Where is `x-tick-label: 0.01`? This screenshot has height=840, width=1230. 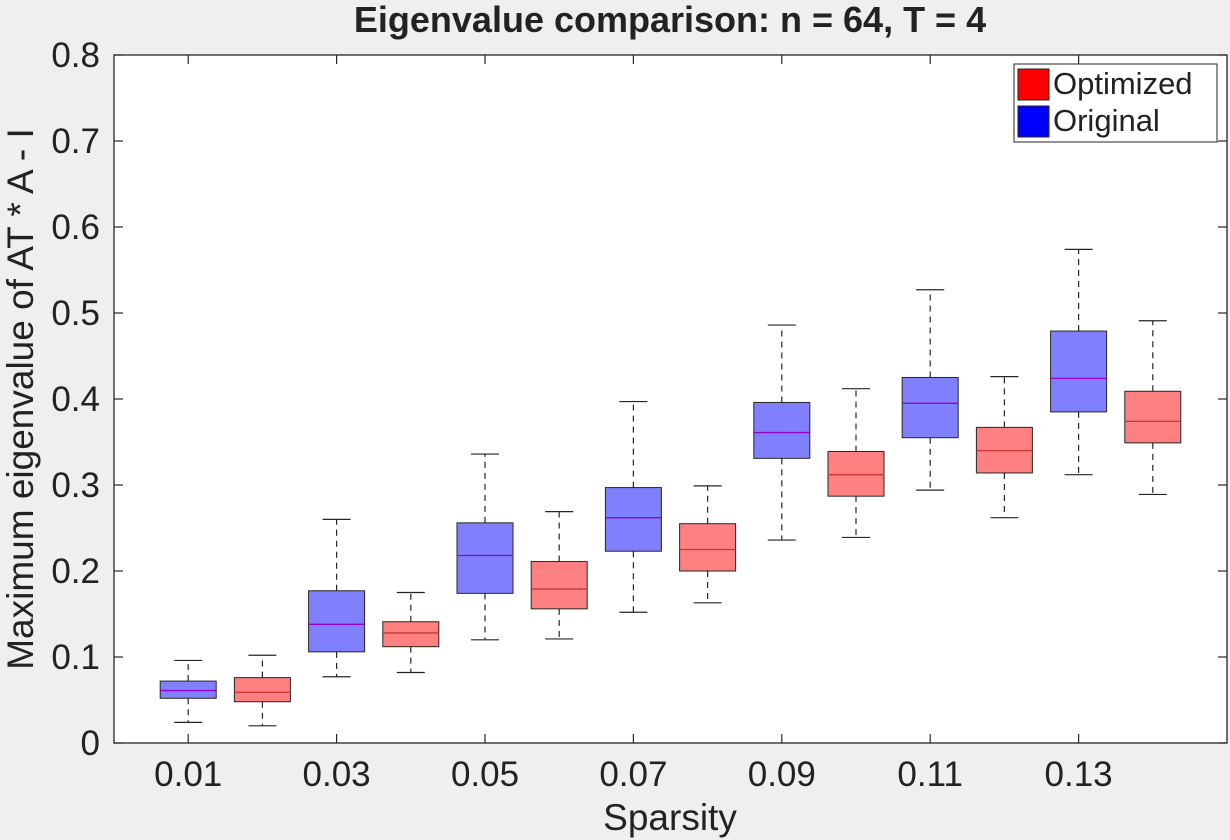
x-tick-label: 0.01 is located at coordinates (188, 774).